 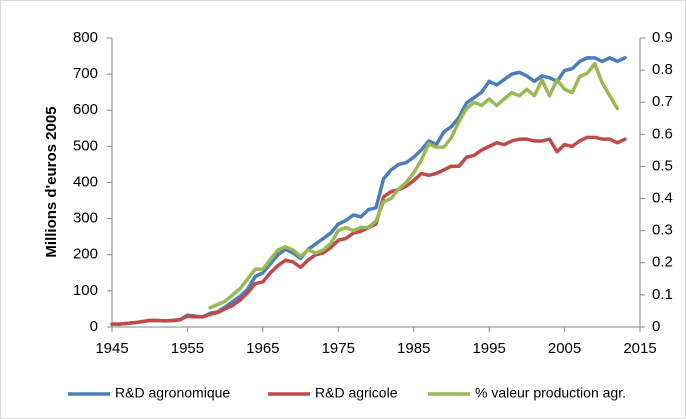 What do you see at coordinates (550, 393) in the screenshot?
I see `legend-label: % valeur production agr.` at bounding box center [550, 393].